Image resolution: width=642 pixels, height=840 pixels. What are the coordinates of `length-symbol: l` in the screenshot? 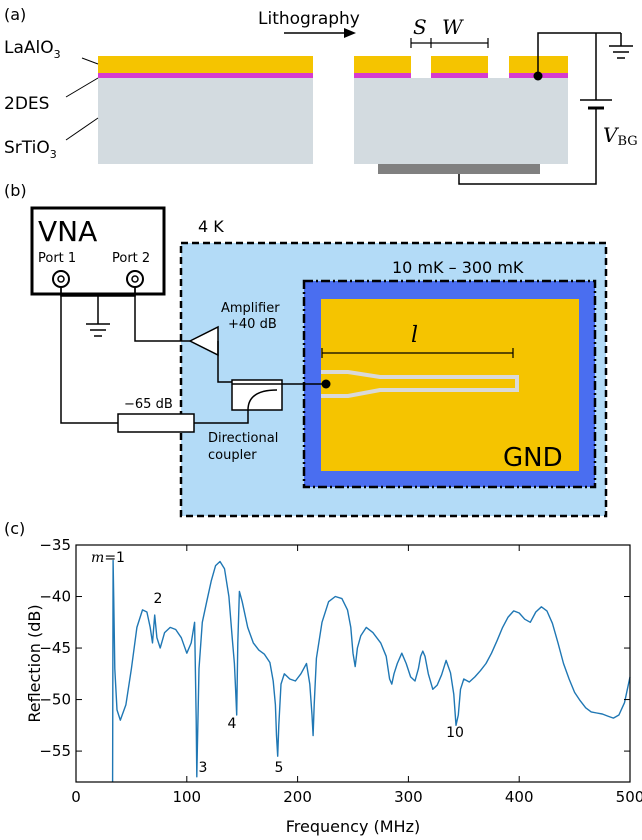 It's located at (414, 335).